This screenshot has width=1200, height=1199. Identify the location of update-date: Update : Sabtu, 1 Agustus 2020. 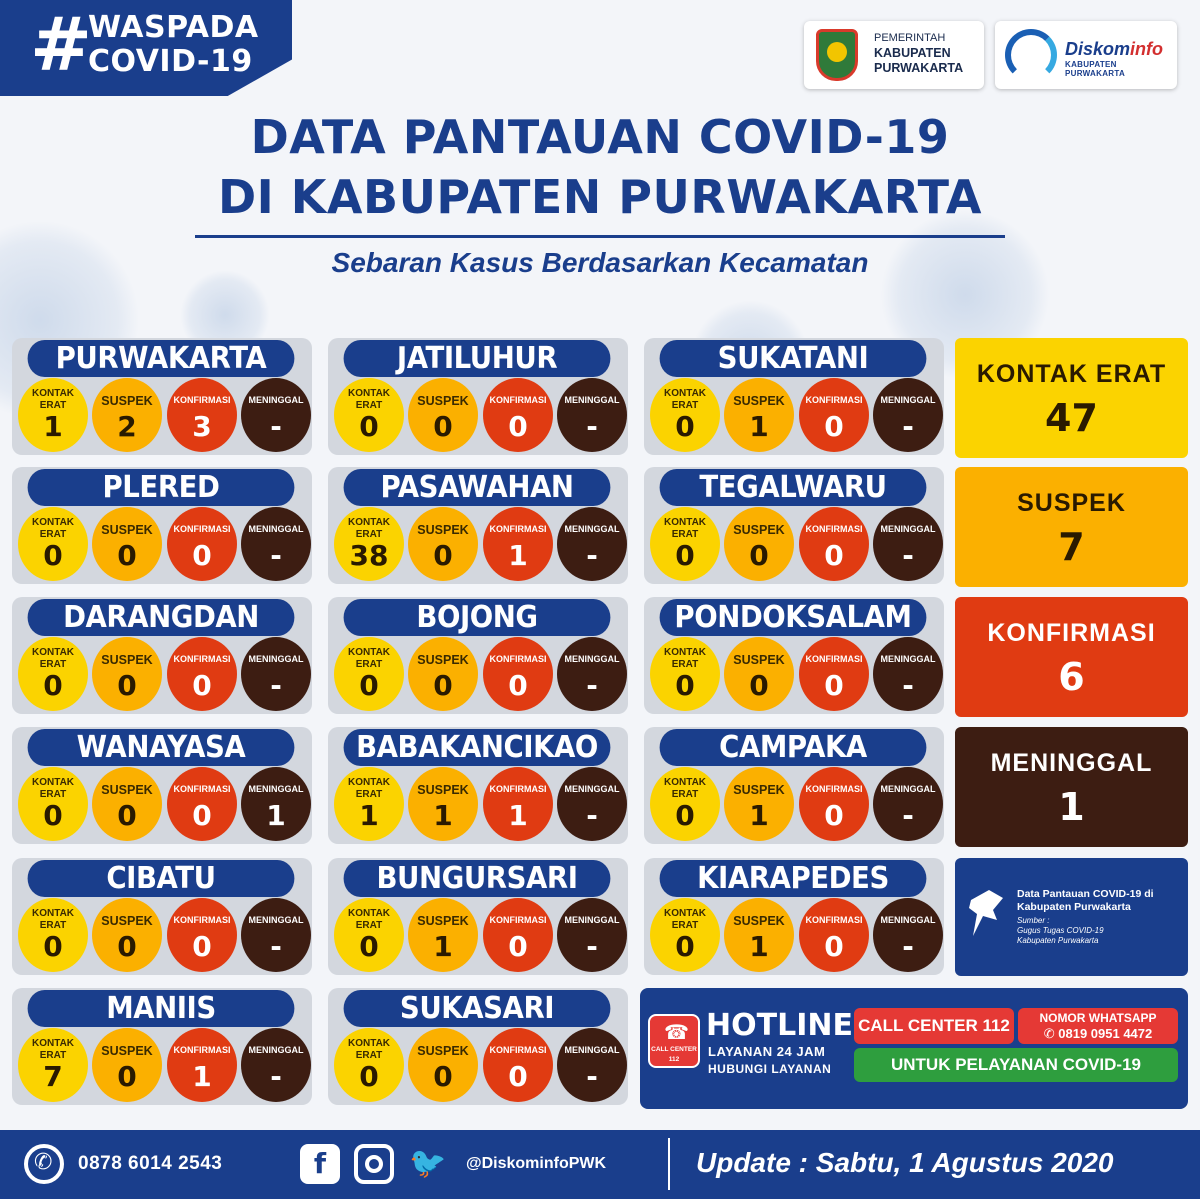
(905, 1162).